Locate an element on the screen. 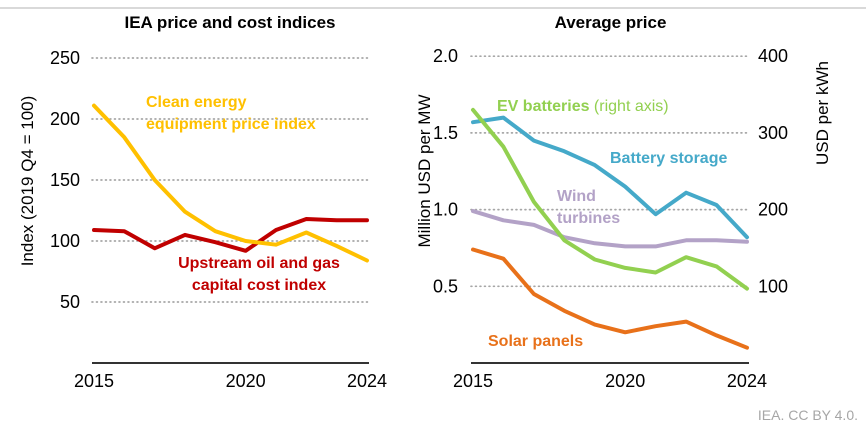 The image size is (866, 442). svg-text: 1.5 is located at coordinates (445, 133).